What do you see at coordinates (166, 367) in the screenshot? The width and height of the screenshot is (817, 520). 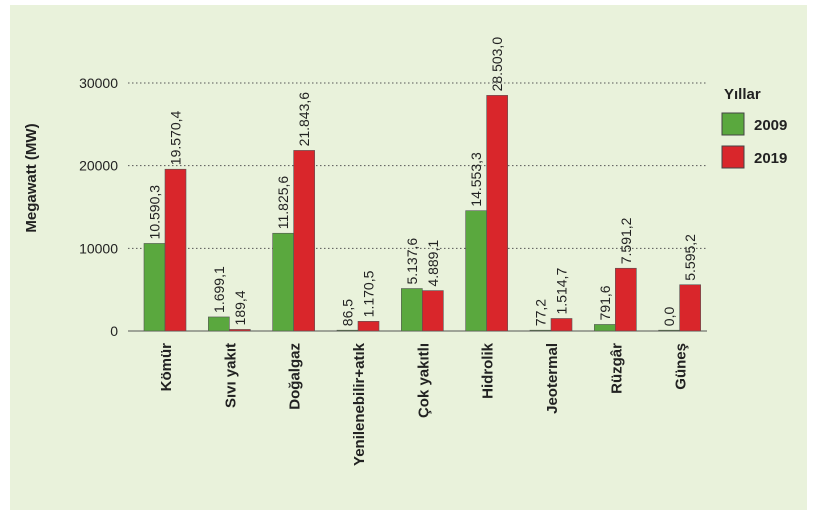 I see `category-label: Kömür` at bounding box center [166, 367].